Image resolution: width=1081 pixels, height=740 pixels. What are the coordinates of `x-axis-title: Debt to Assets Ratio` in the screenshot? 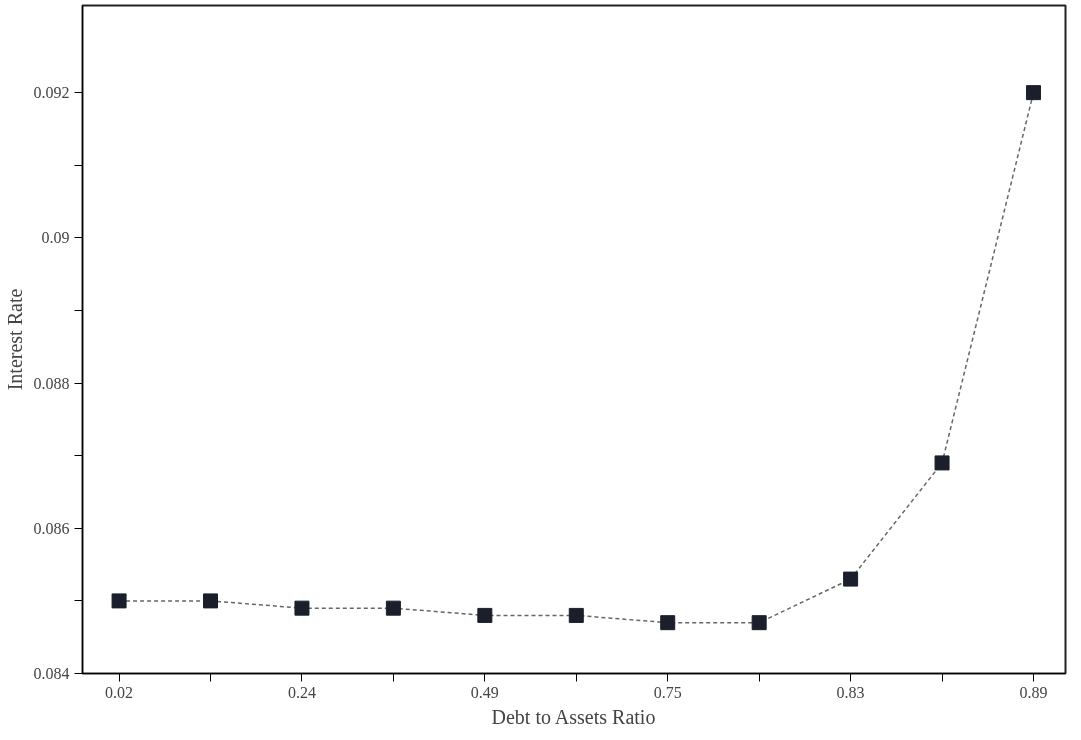 It's located at (573, 716).